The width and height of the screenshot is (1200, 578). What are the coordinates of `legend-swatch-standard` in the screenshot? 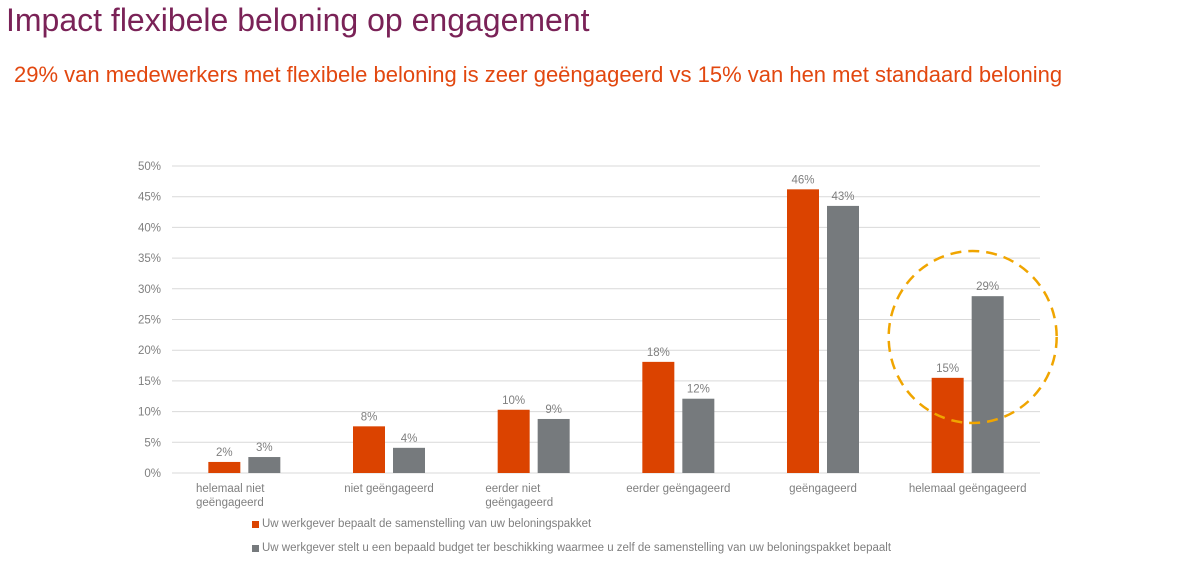 It's located at (255, 524).